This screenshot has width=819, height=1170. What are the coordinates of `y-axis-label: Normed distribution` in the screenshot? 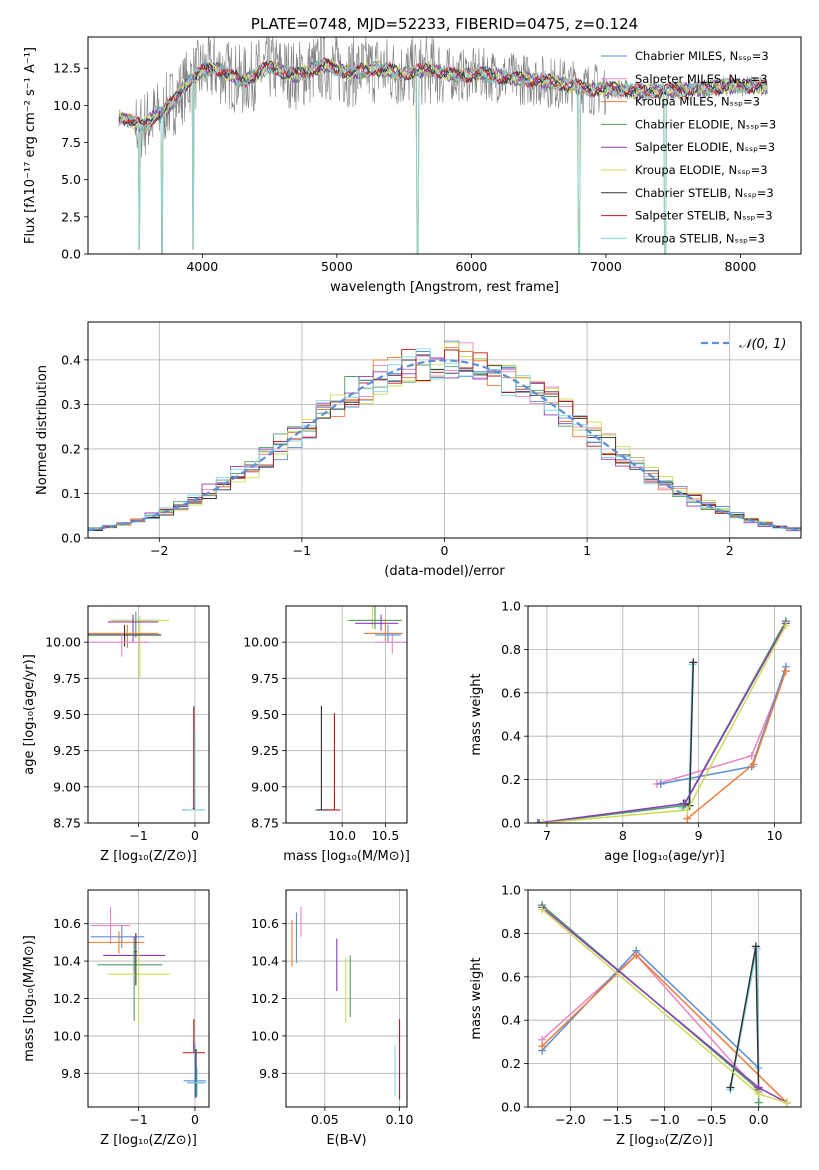 It's located at (42, 430).